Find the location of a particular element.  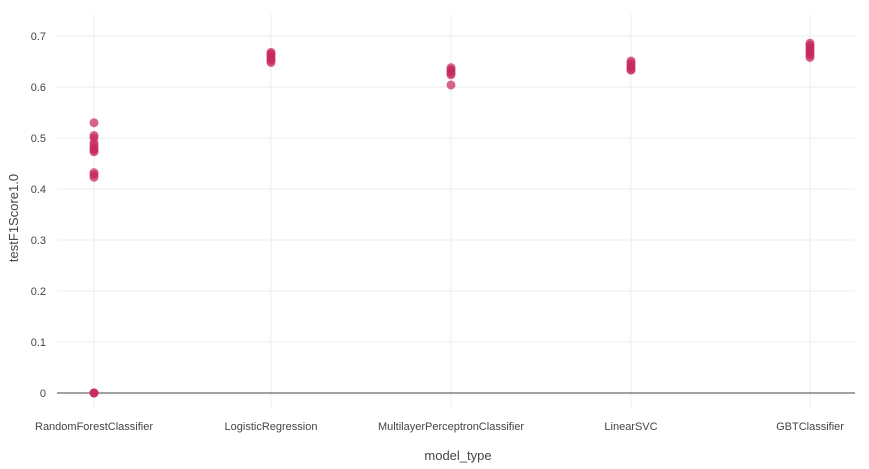

x-tick-label: MultilayerPerceptronClassifier is located at coordinates (451, 427).